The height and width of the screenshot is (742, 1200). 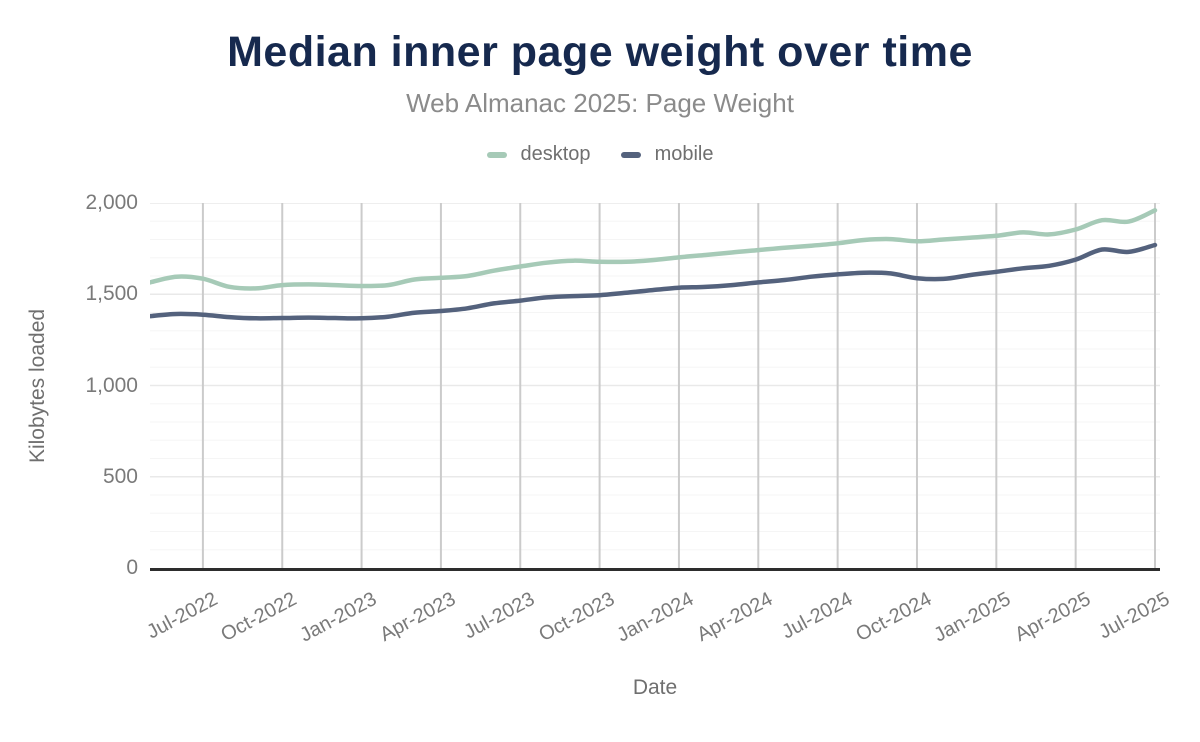 What do you see at coordinates (555, 154) in the screenshot?
I see `legend-label-desktop: desktop` at bounding box center [555, 154].